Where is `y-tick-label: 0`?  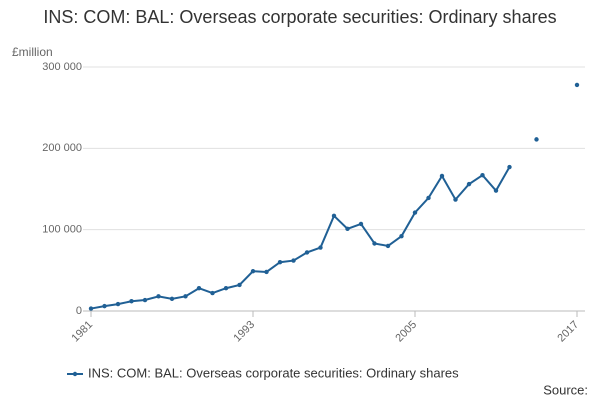
y-tick-label: 0 is located at coordinates (79, 311).